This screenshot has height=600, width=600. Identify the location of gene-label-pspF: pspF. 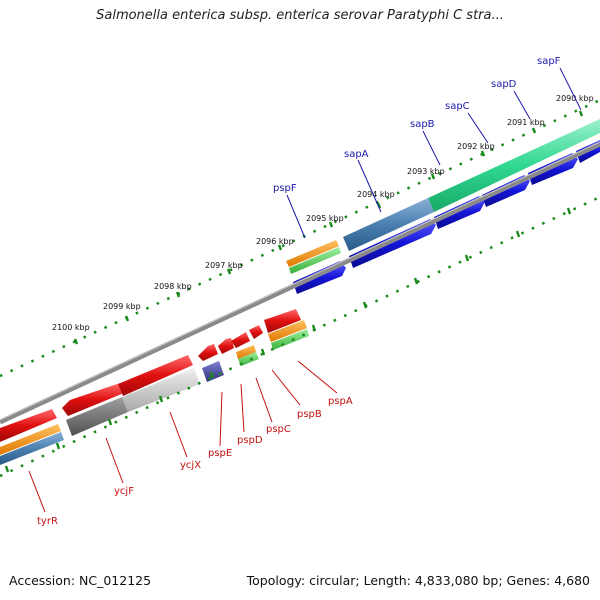
(285, 188).